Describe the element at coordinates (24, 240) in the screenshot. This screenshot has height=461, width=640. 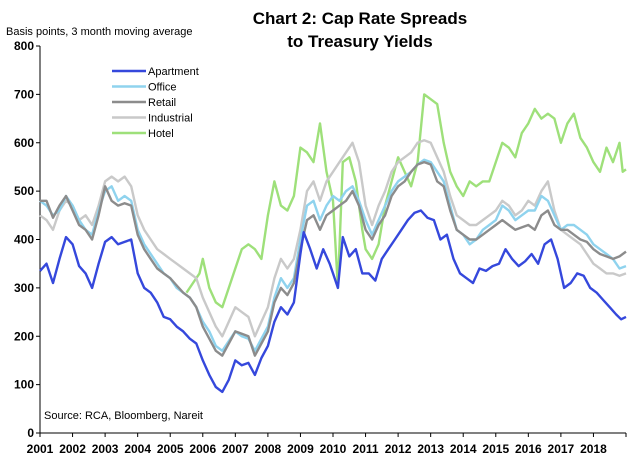
I see `y-tick-label: 400` at that location.